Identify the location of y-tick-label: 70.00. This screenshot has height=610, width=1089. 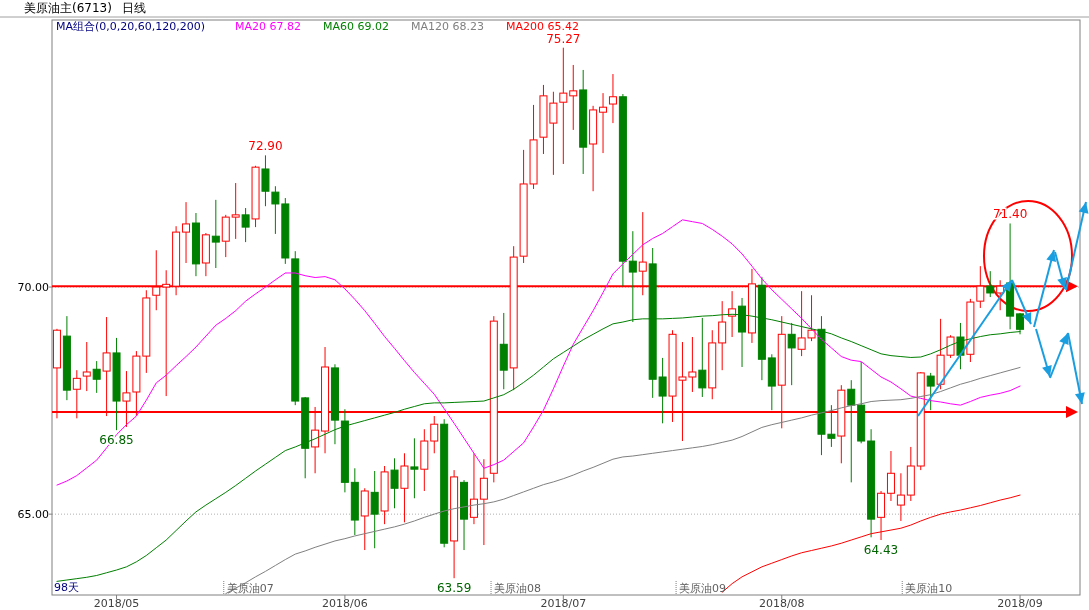
(33, 288).